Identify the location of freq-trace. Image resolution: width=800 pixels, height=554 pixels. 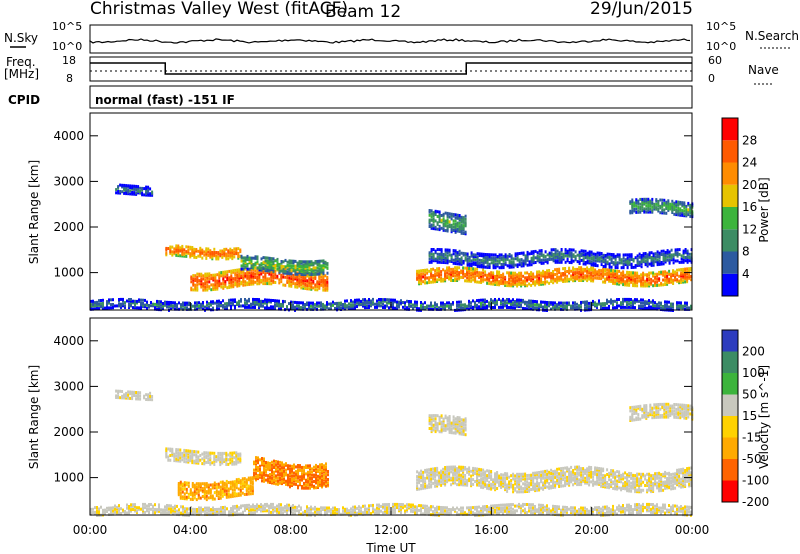
(391, 68).